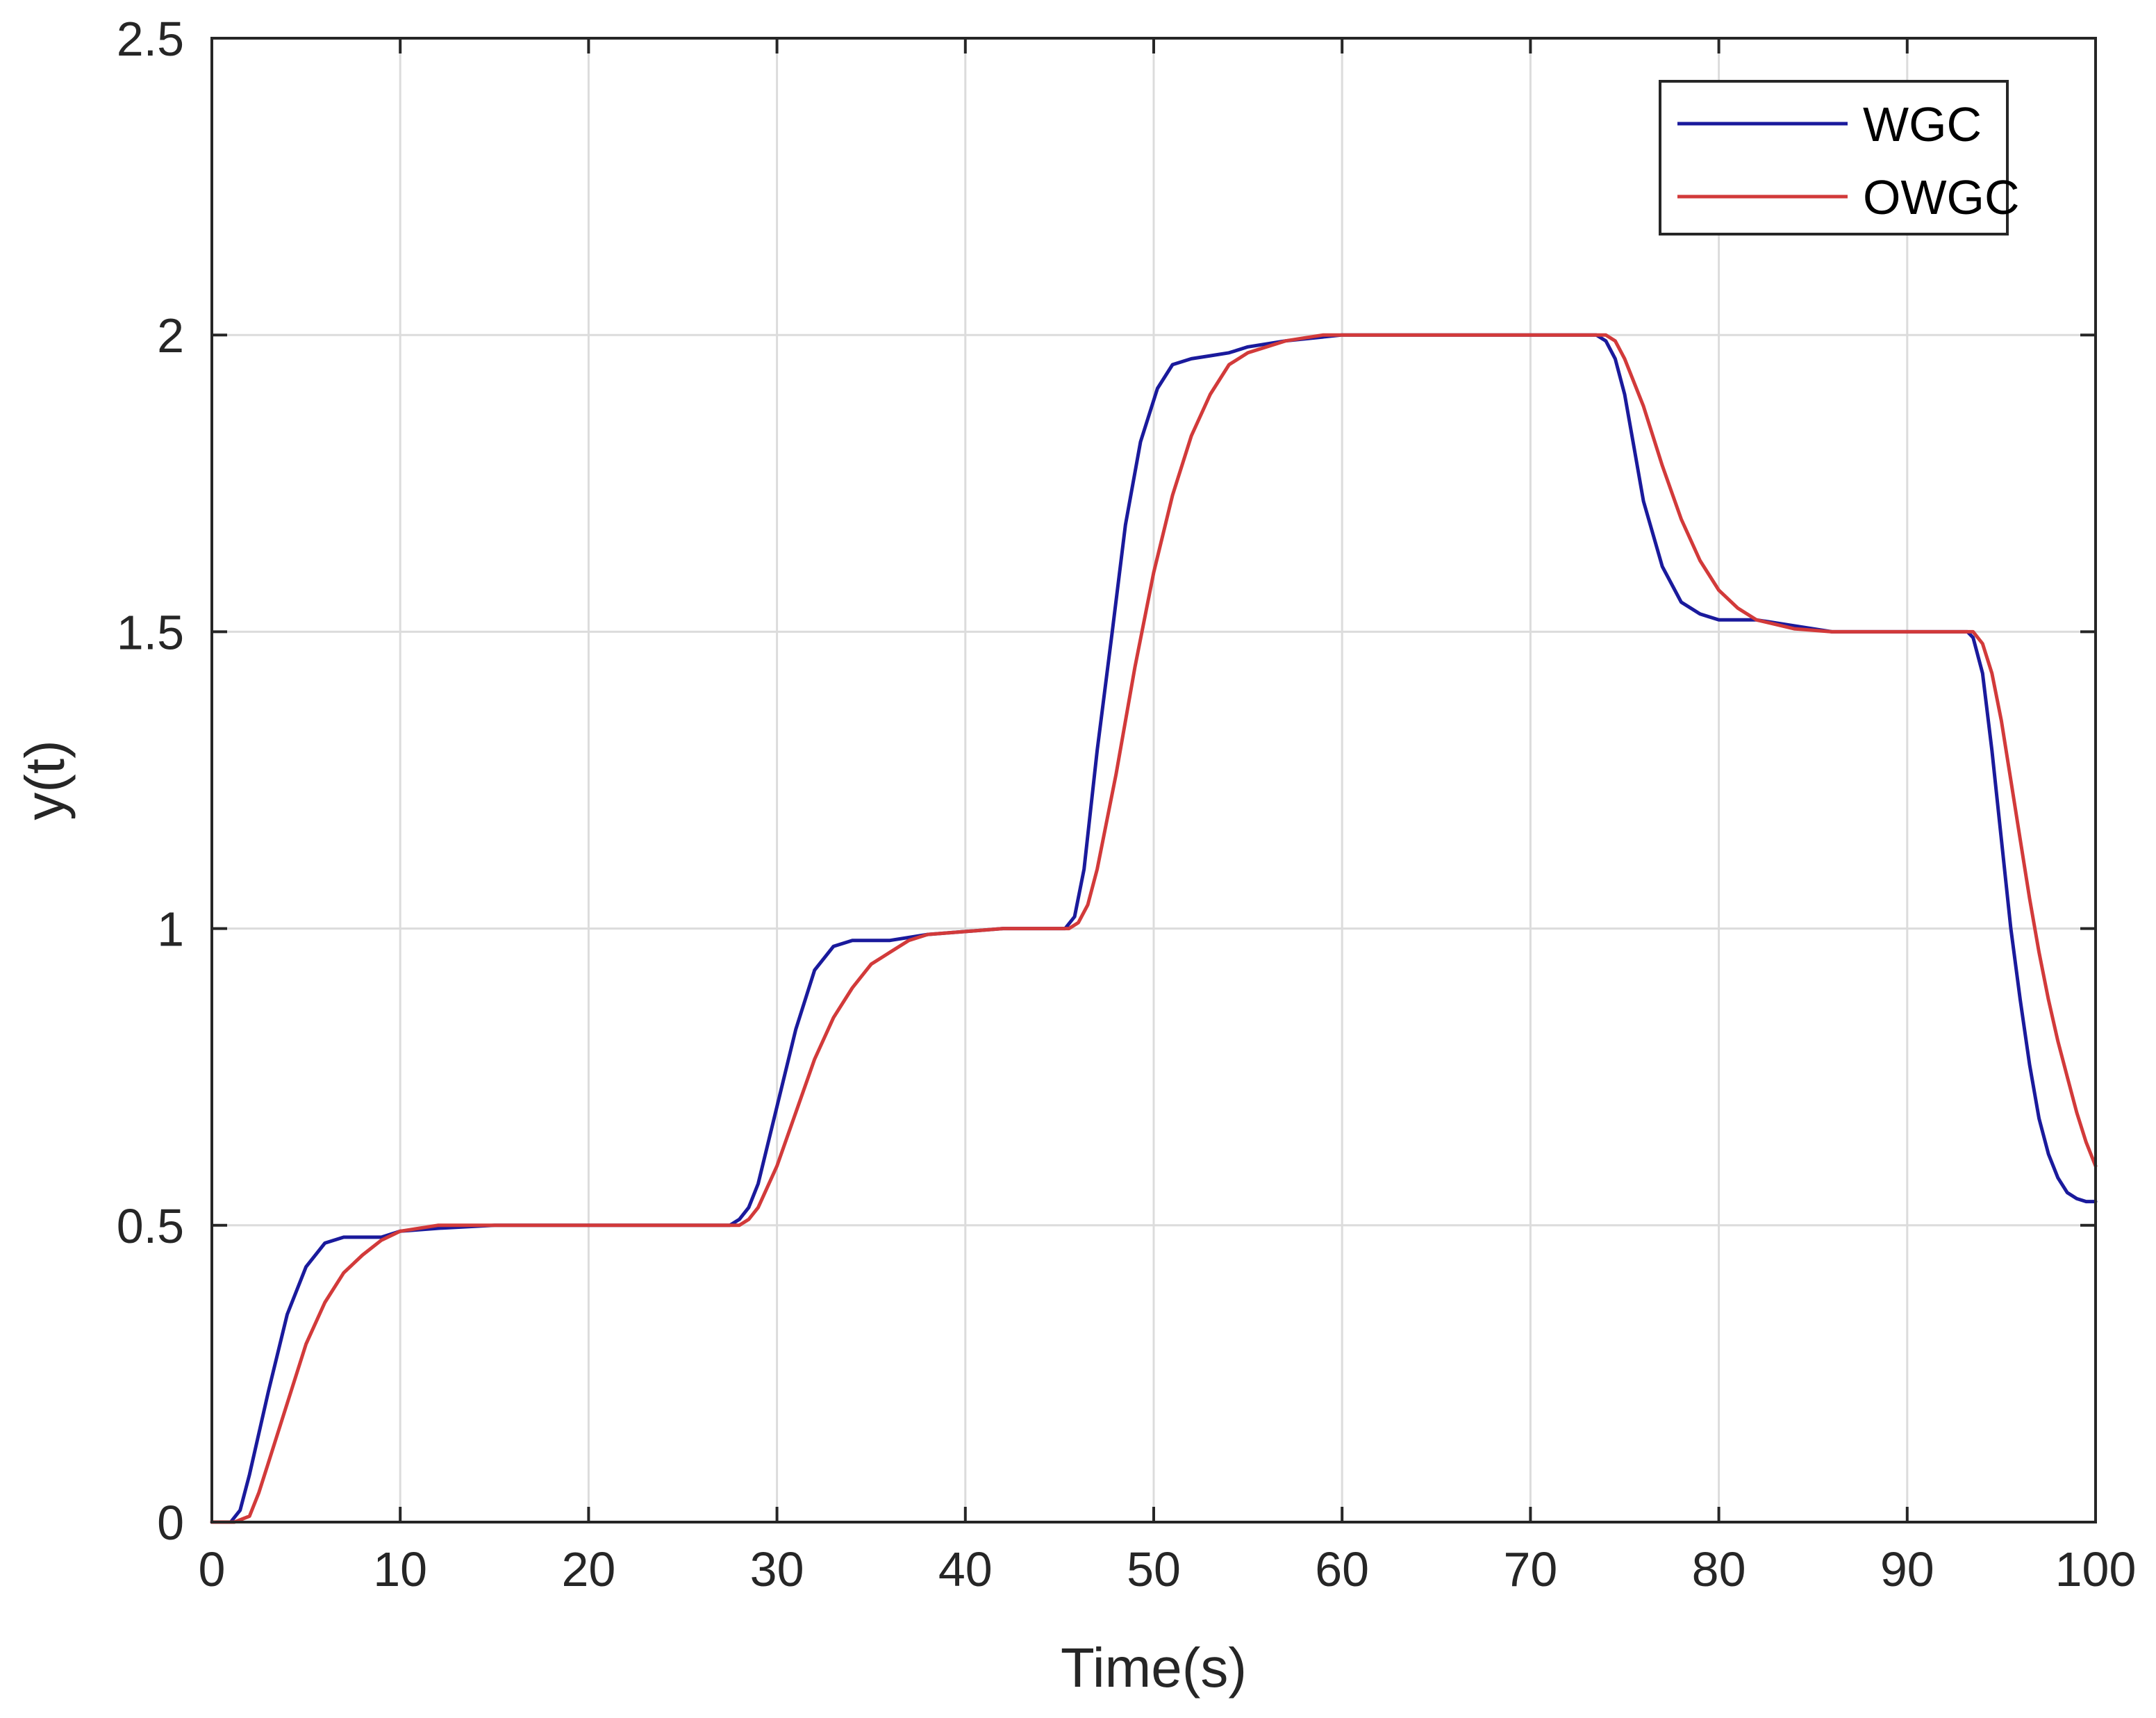 Image resolution: width=2156 pixels, height=1718 pixels. I want to click on legend-label-owgc: OWGC, so click(1941, 197).